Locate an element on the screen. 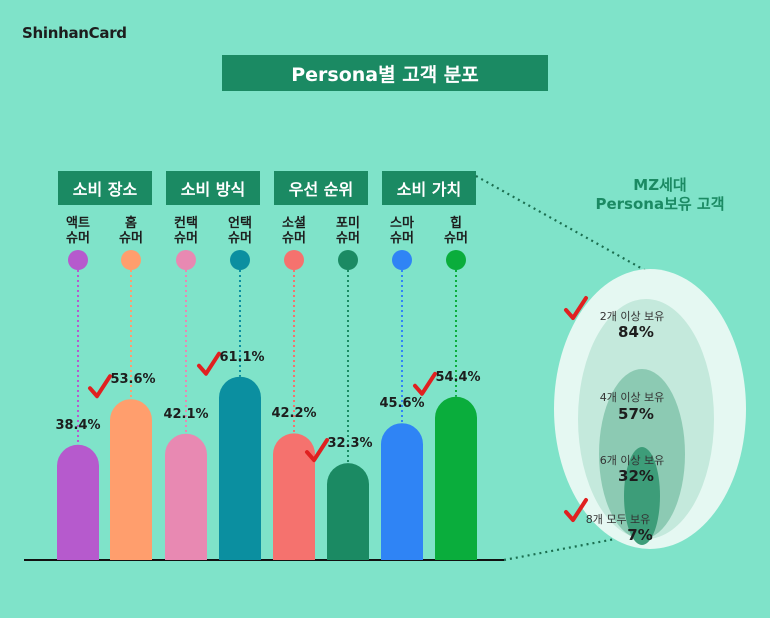 The image size is (770, 618). persona-label-line: 컨택 is located at coordinates (186, 223).